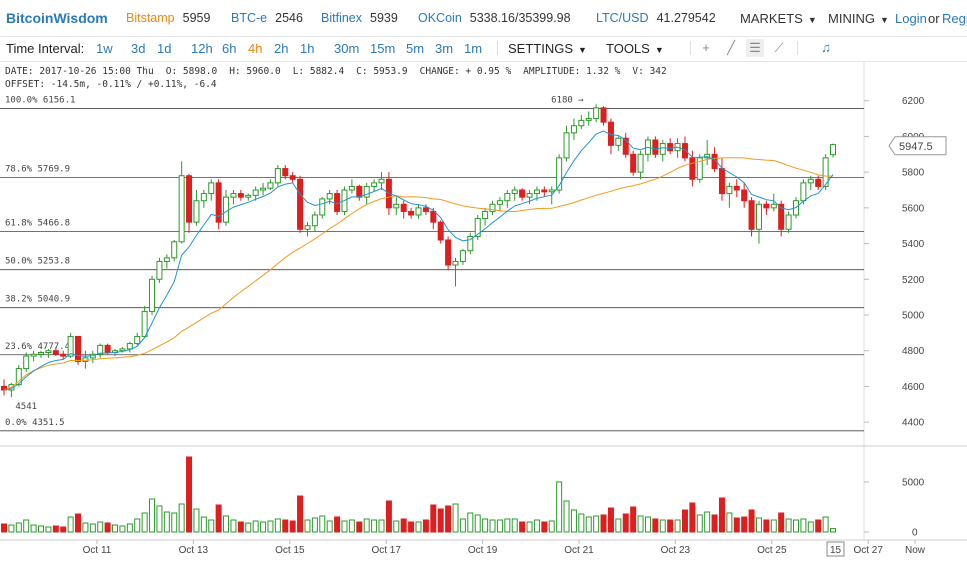 This screenshot has width=967, height=564. Describe the element at coordinates (567, 100) in the screenshot. I see `high-marker-label: 6180 →` at that location.